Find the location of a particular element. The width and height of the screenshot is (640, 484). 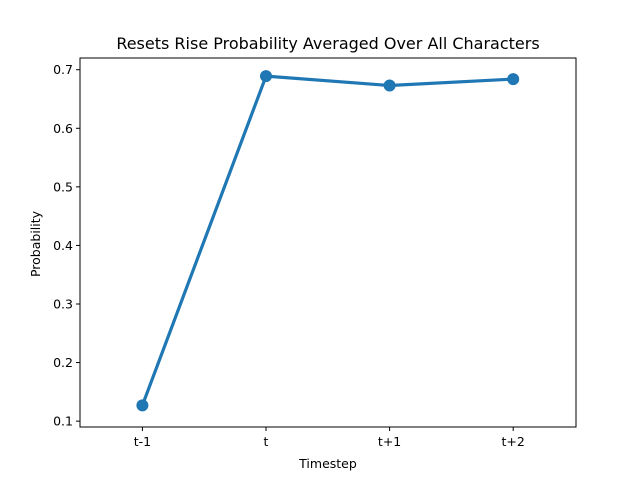

x-tick-label: t-1 is located at coordinates (142, 441).